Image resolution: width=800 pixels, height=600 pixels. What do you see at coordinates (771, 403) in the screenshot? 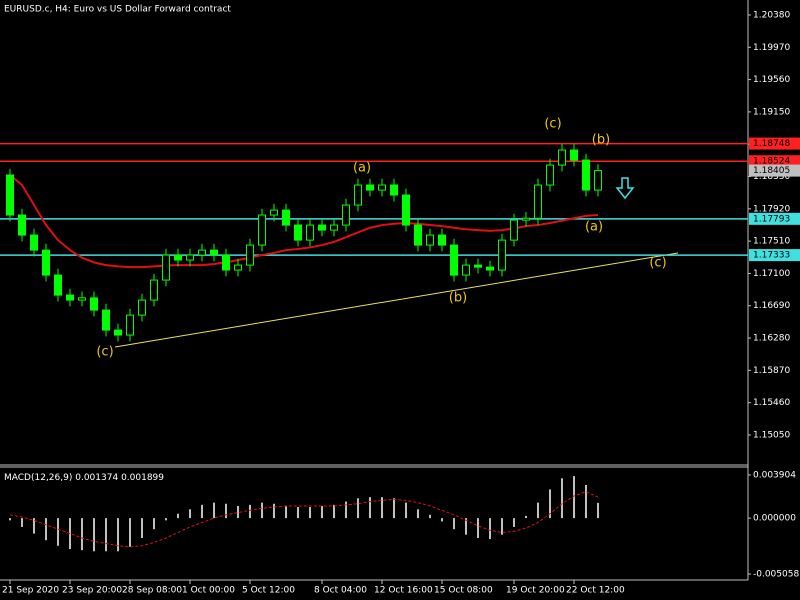
I see `y-tick-label: 1.15460` at bounding box center [771, 403].